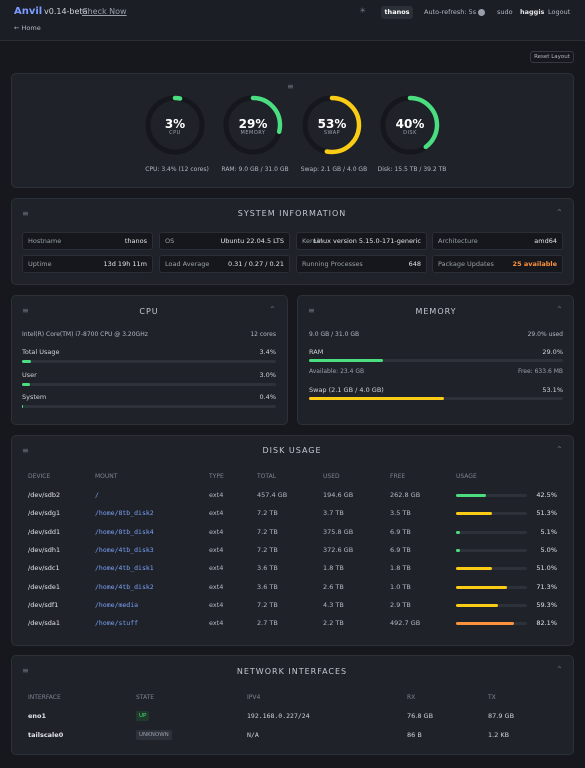  I want to click on sudo-label: sudo, so click(505, 12).